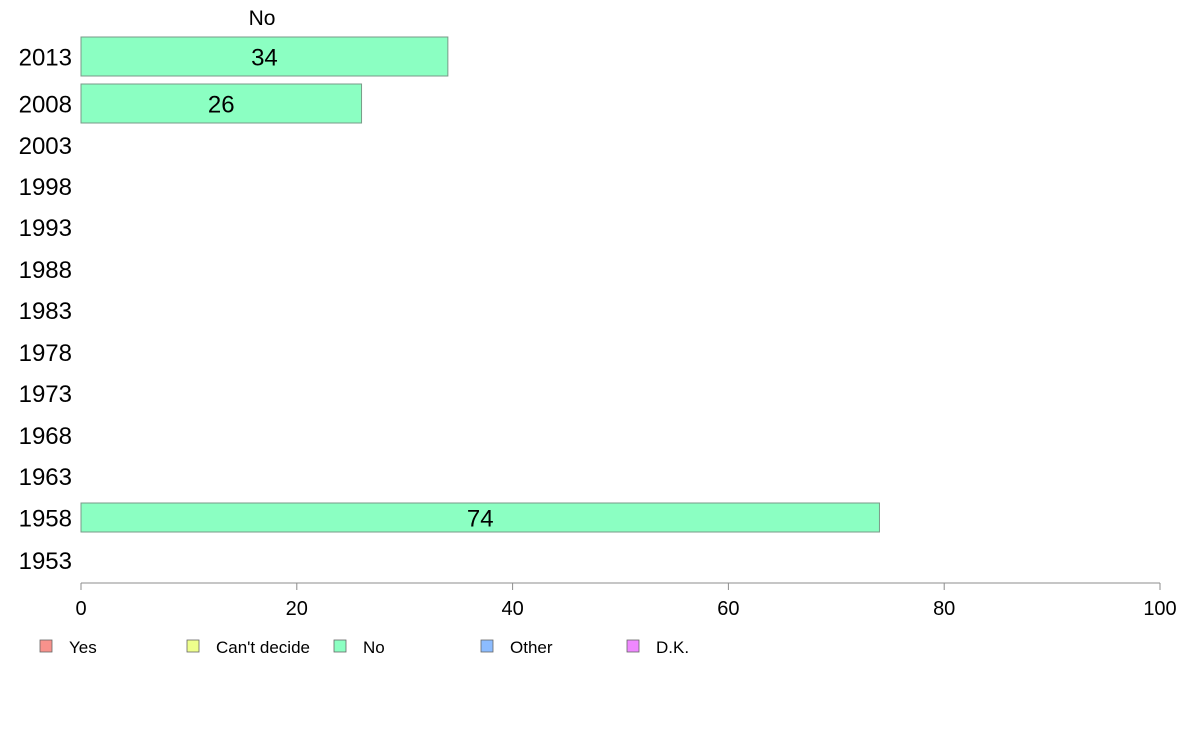 The height and width of the screenshot is (736, 1188). Describe the element at coordinates (297, 609) in the screenshot. I see `x-tick-label-20: 20` at that location.